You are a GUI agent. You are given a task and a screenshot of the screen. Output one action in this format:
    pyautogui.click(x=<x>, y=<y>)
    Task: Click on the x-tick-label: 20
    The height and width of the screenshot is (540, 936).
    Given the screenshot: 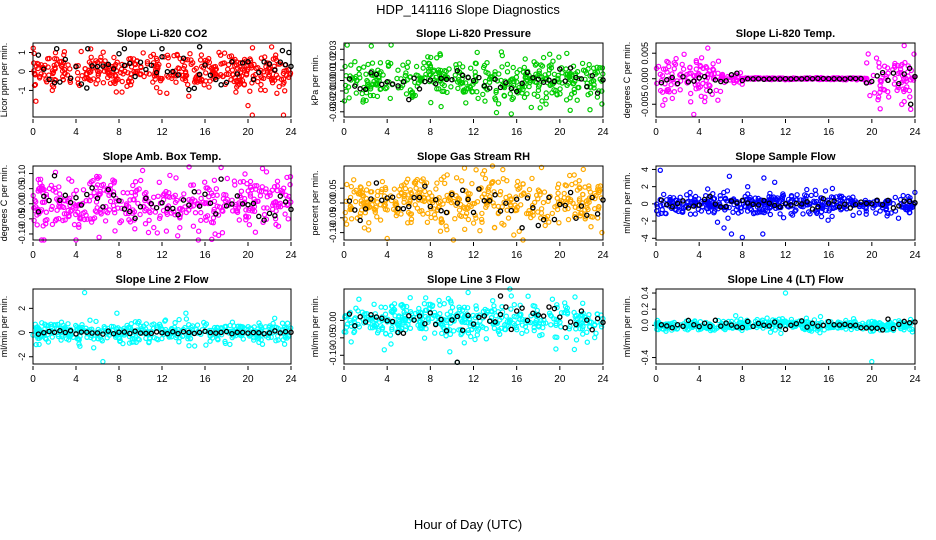 What is the action you would take?
    pyautogui.click(x=872, y=255)
    